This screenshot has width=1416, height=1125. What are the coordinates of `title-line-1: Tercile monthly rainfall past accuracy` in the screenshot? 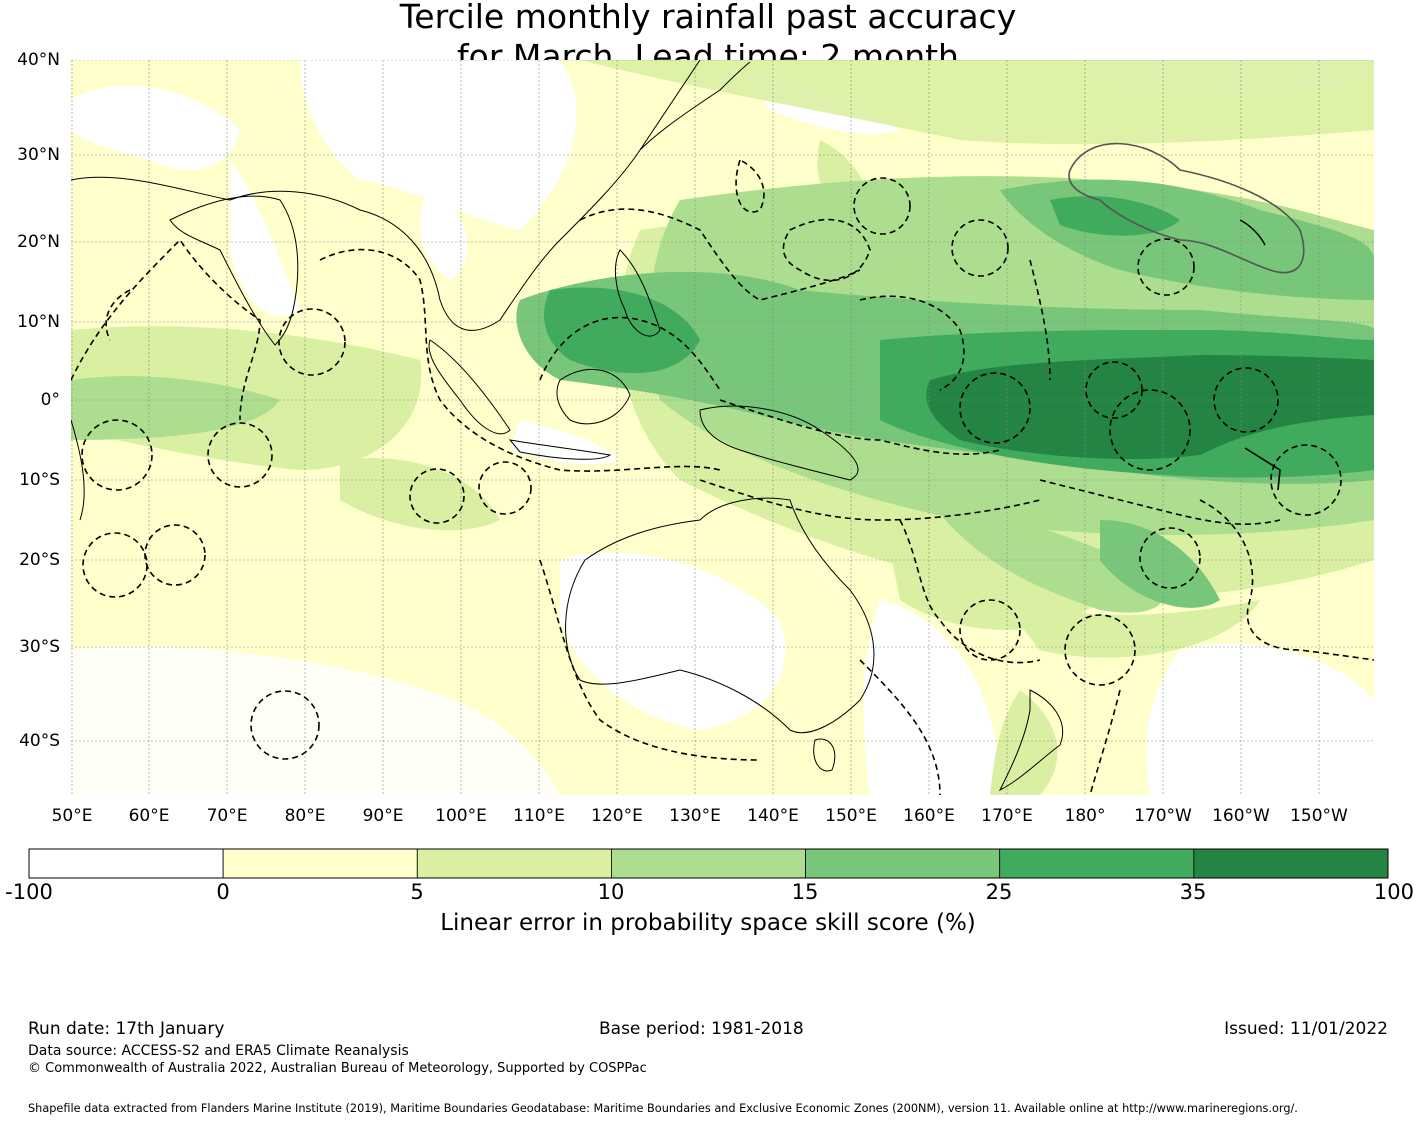 It's located at (708, 18).